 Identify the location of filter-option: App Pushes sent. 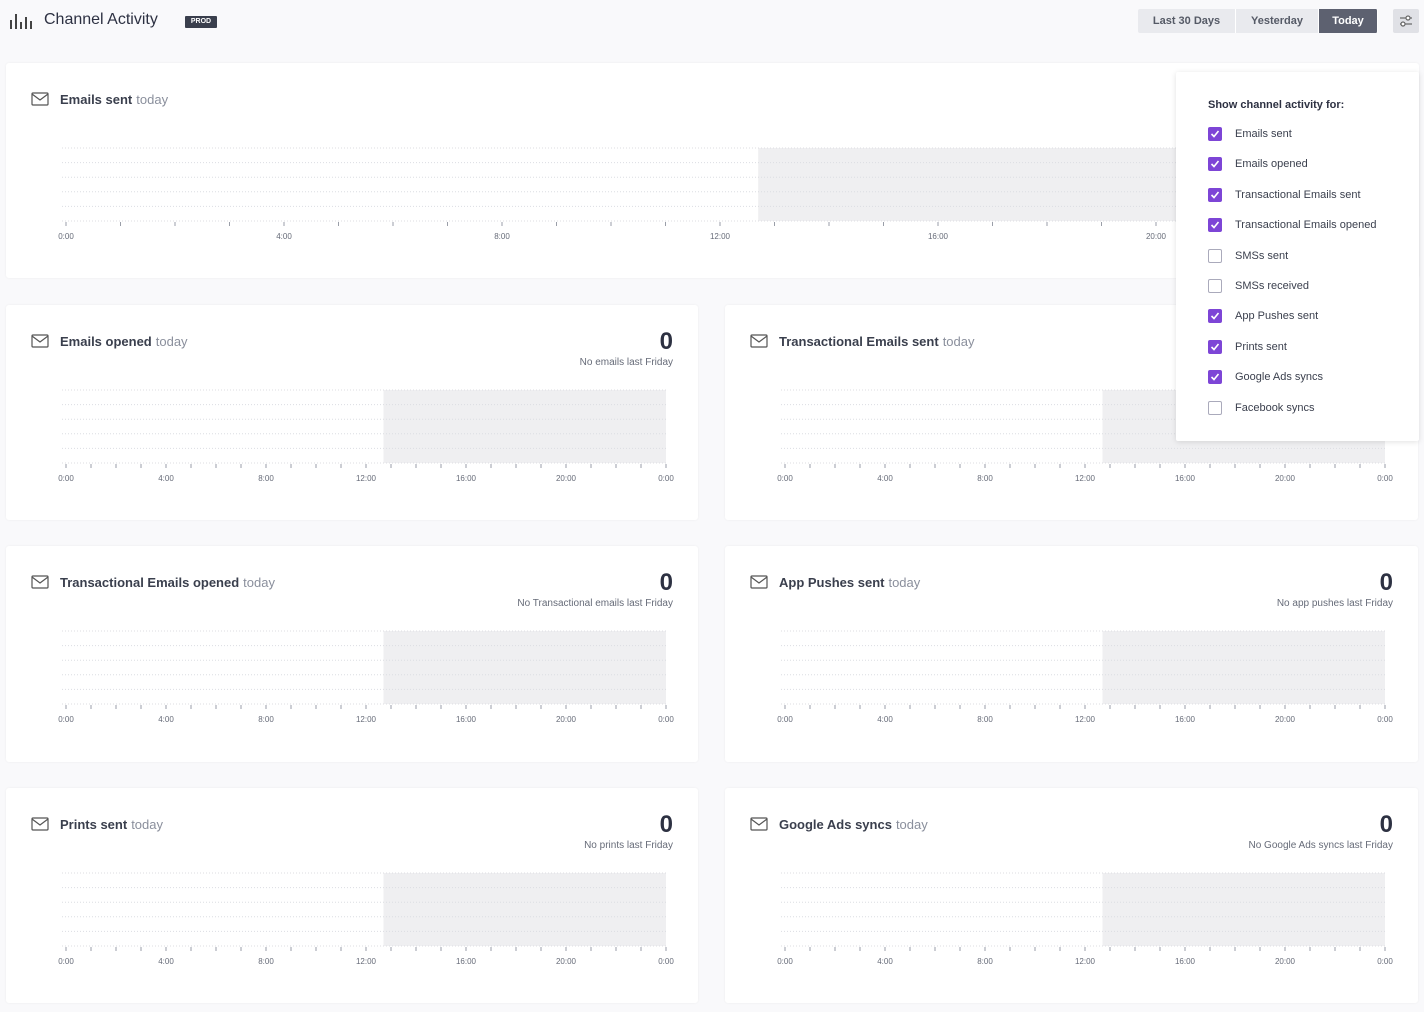
(1308, 317).